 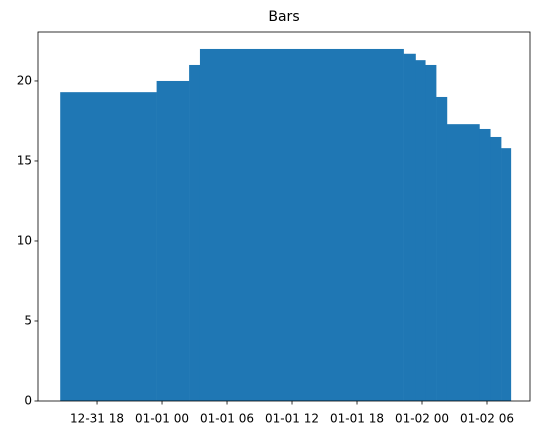 I want to click on y-tick-label: 20, so click(x=24, y=80).